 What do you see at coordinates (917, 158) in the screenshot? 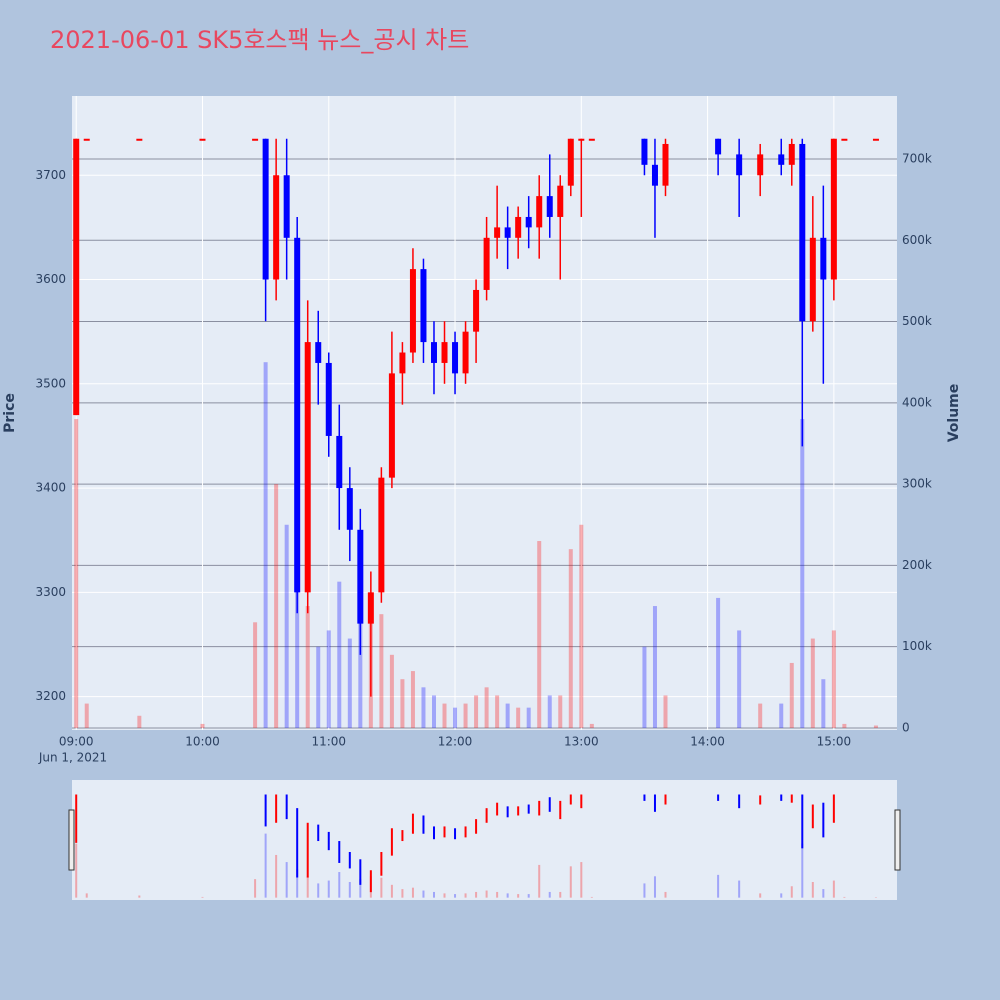
I see `y2-tick-label: 700k` at bounding box center [917, 158].